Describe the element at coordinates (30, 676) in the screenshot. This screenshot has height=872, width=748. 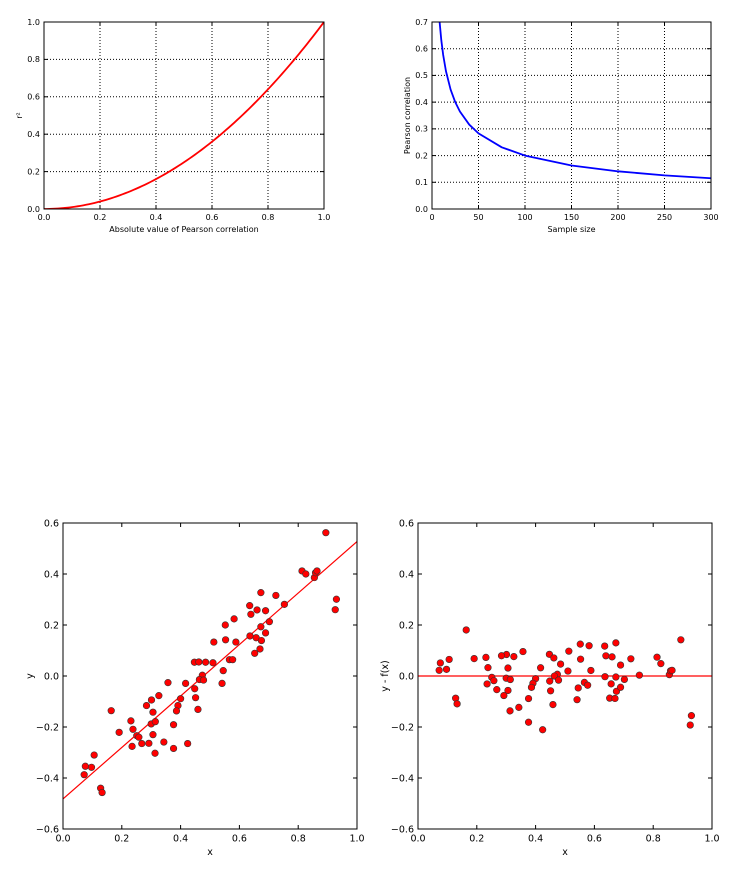
I see `y-axis-label: y` at that location.